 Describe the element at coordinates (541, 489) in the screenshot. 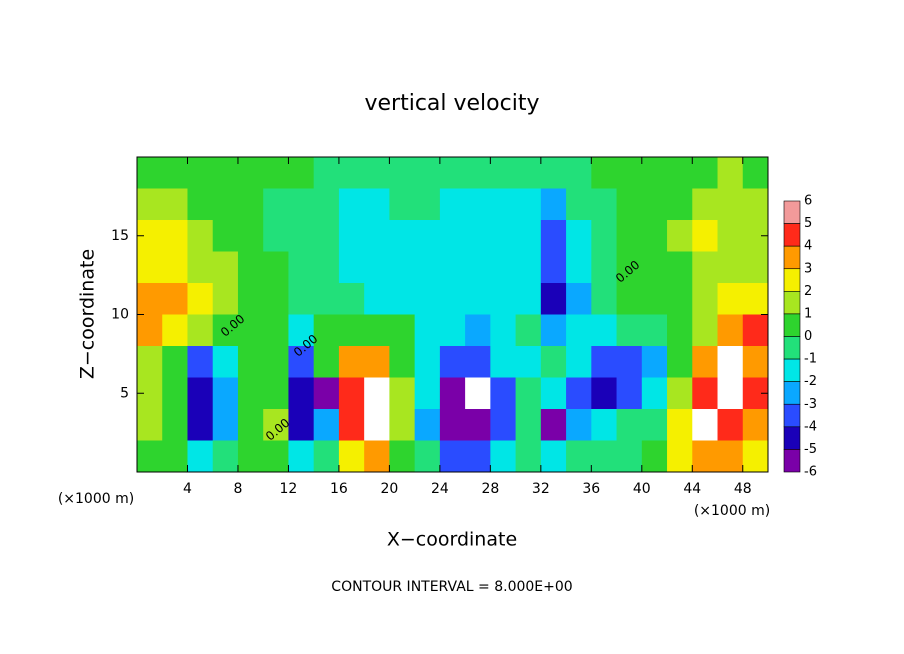

I see `x-tick-label: 32` at that location.